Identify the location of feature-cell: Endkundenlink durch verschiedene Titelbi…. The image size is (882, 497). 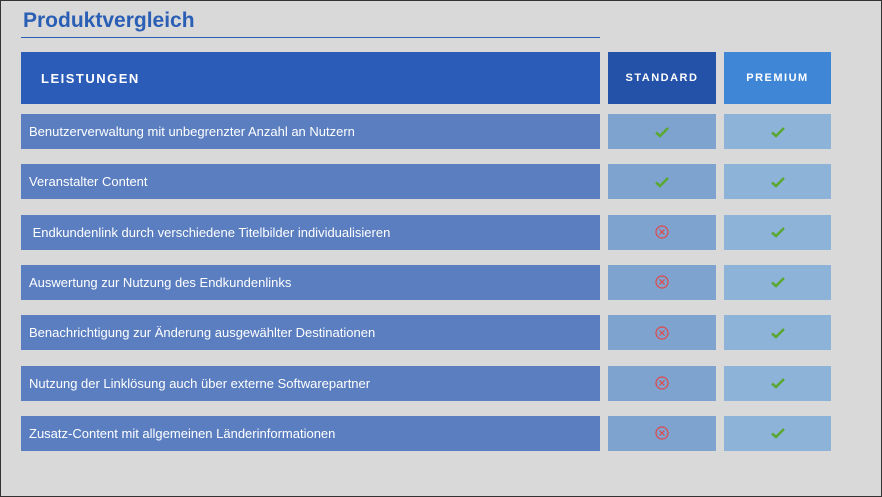
(310, 232).